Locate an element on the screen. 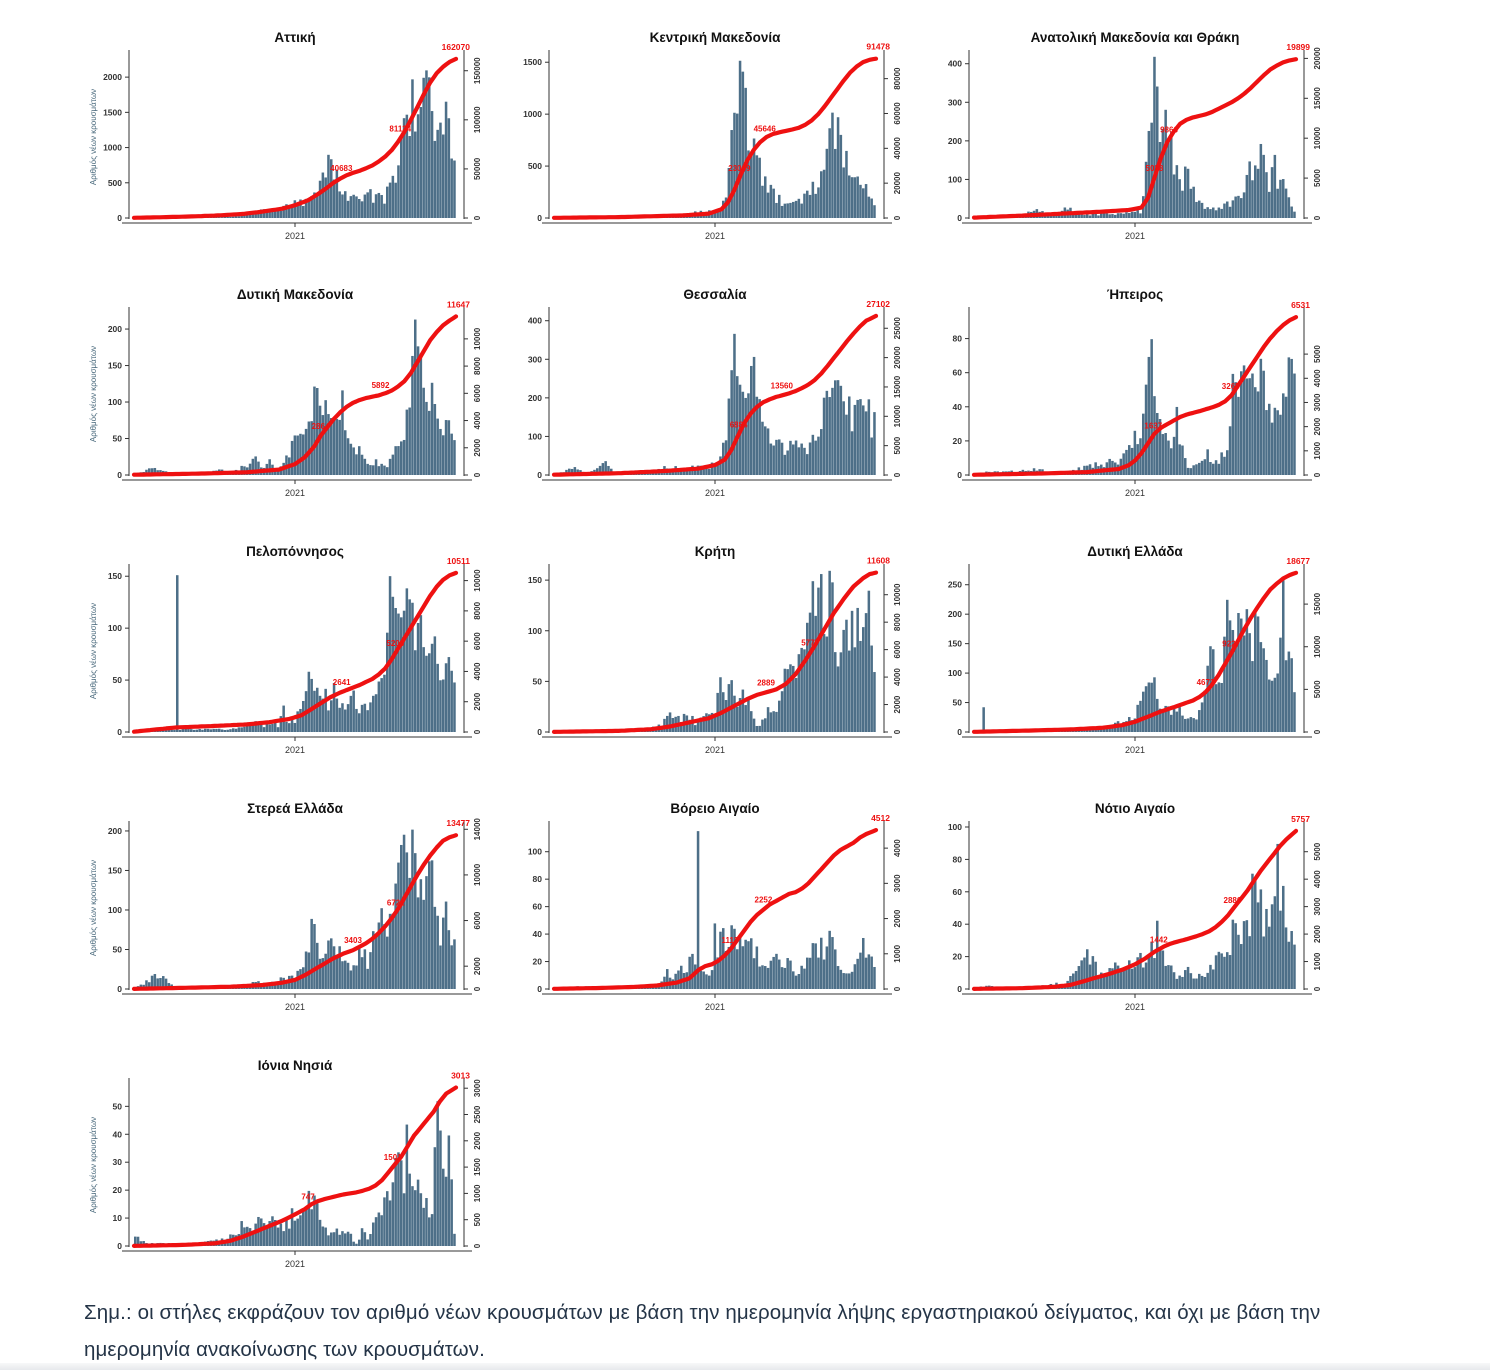  right-tick-label: 100000 is located at coordinates (477, 119).